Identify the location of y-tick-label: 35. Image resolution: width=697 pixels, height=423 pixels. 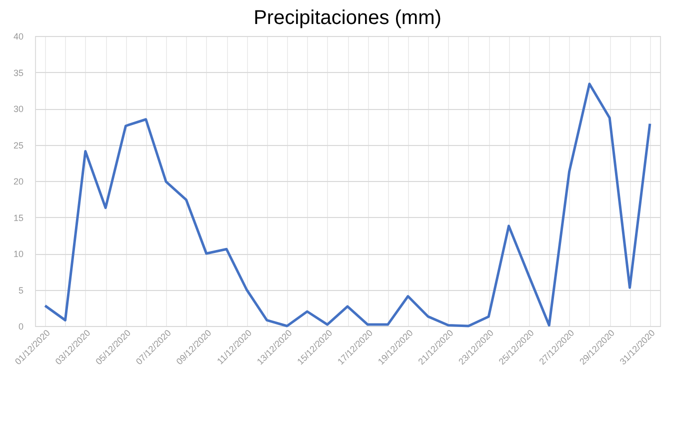
(18, 73).